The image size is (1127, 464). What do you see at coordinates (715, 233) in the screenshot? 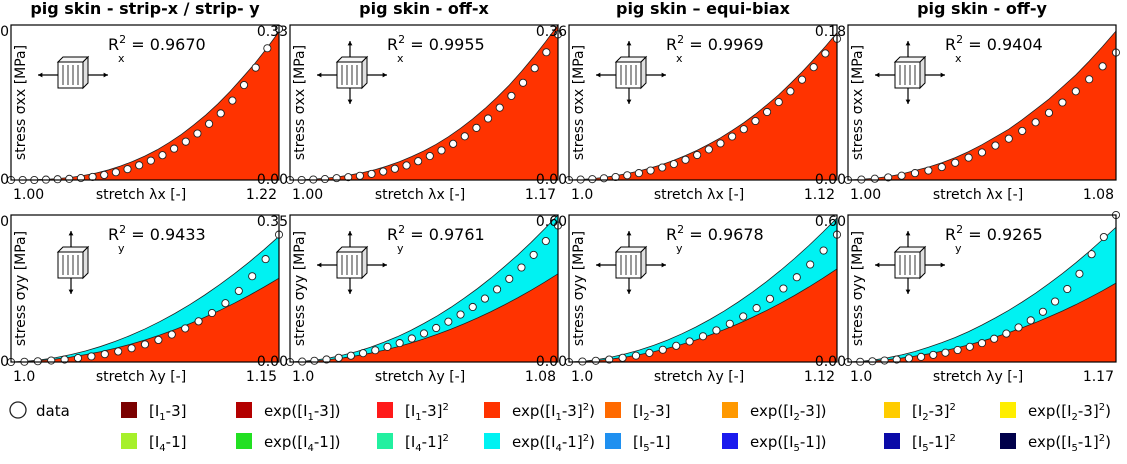
I see `r-squared-annotation: R2 = 0.9678` at bounding box center [715, 233].